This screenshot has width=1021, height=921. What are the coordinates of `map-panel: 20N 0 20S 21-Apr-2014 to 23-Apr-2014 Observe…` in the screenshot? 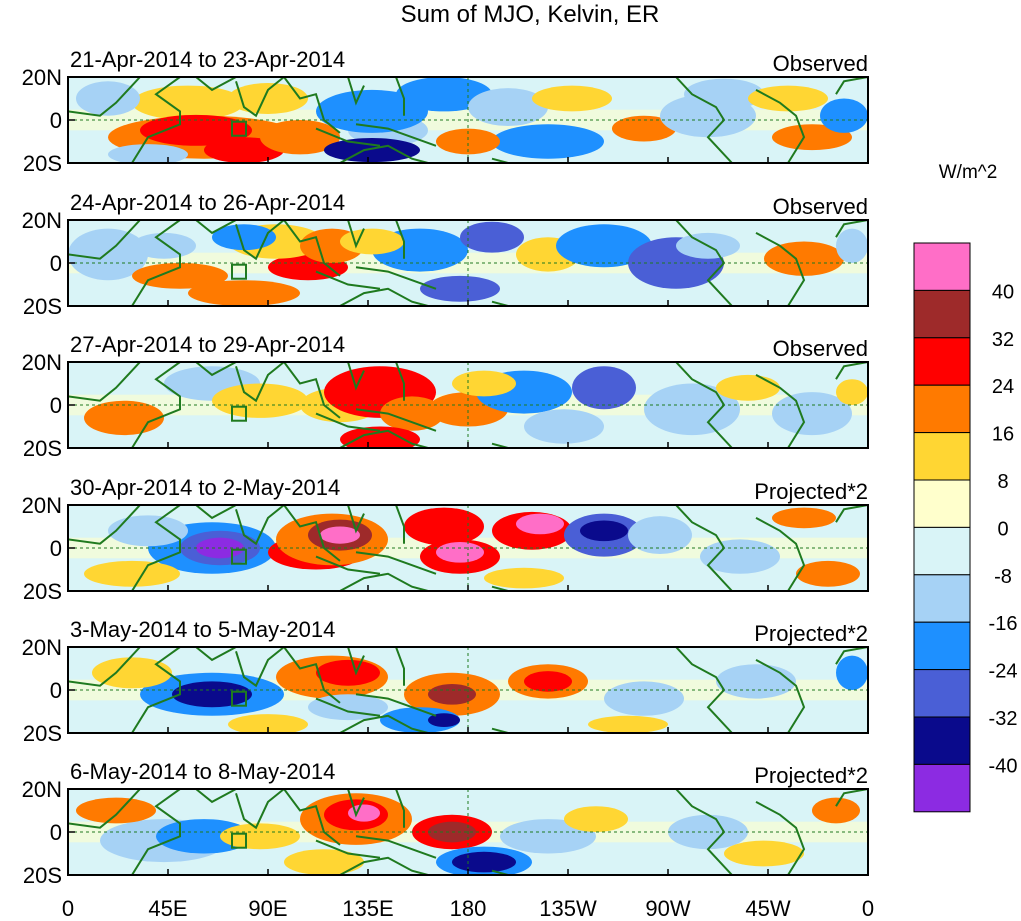 It's located at (445, 111).